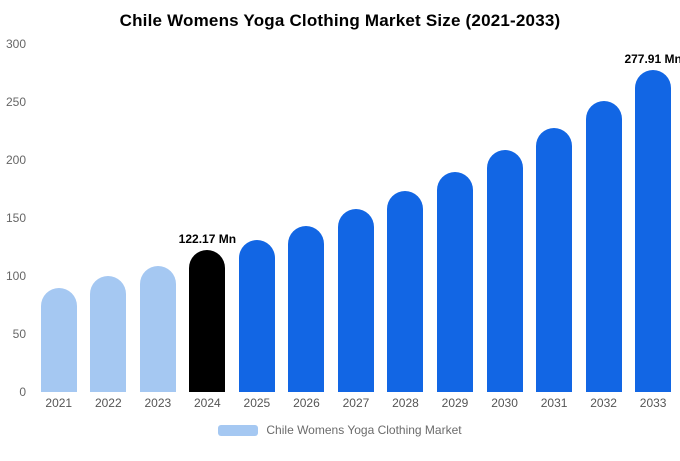 This screenshot has height=461, width=680. Describe the element at coordinates (554, 259) in the screenshot. I see `bar-2031` at that location.